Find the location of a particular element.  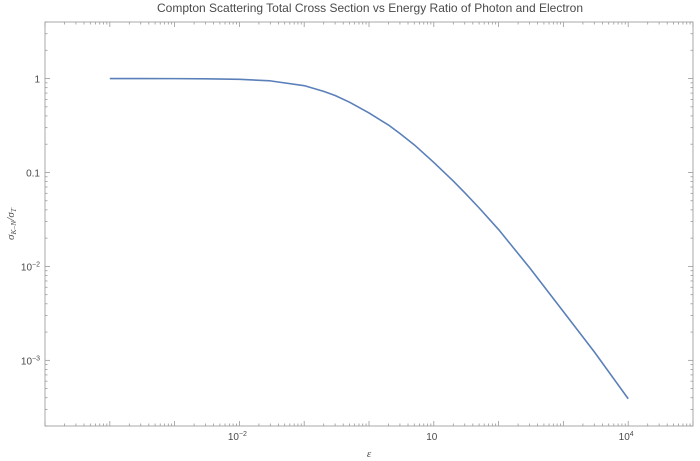

y-axis-label-sub2: T is located at coordinates (13, 209).